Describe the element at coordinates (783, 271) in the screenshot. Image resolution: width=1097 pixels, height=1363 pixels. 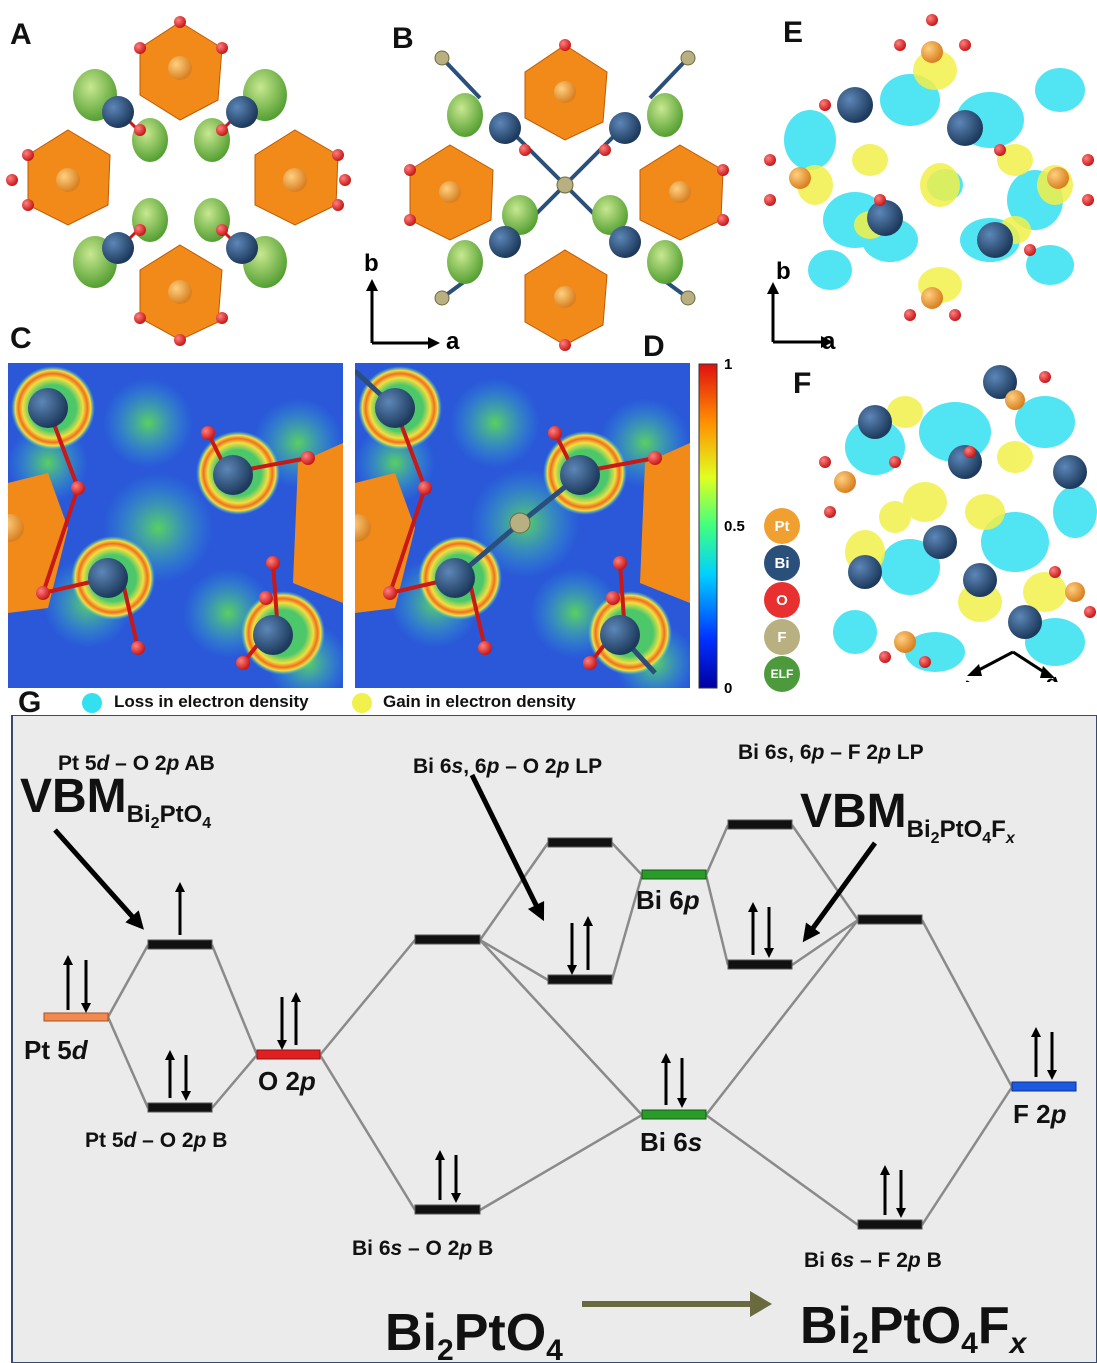
I see `axis-label-b-right: b` at that location.